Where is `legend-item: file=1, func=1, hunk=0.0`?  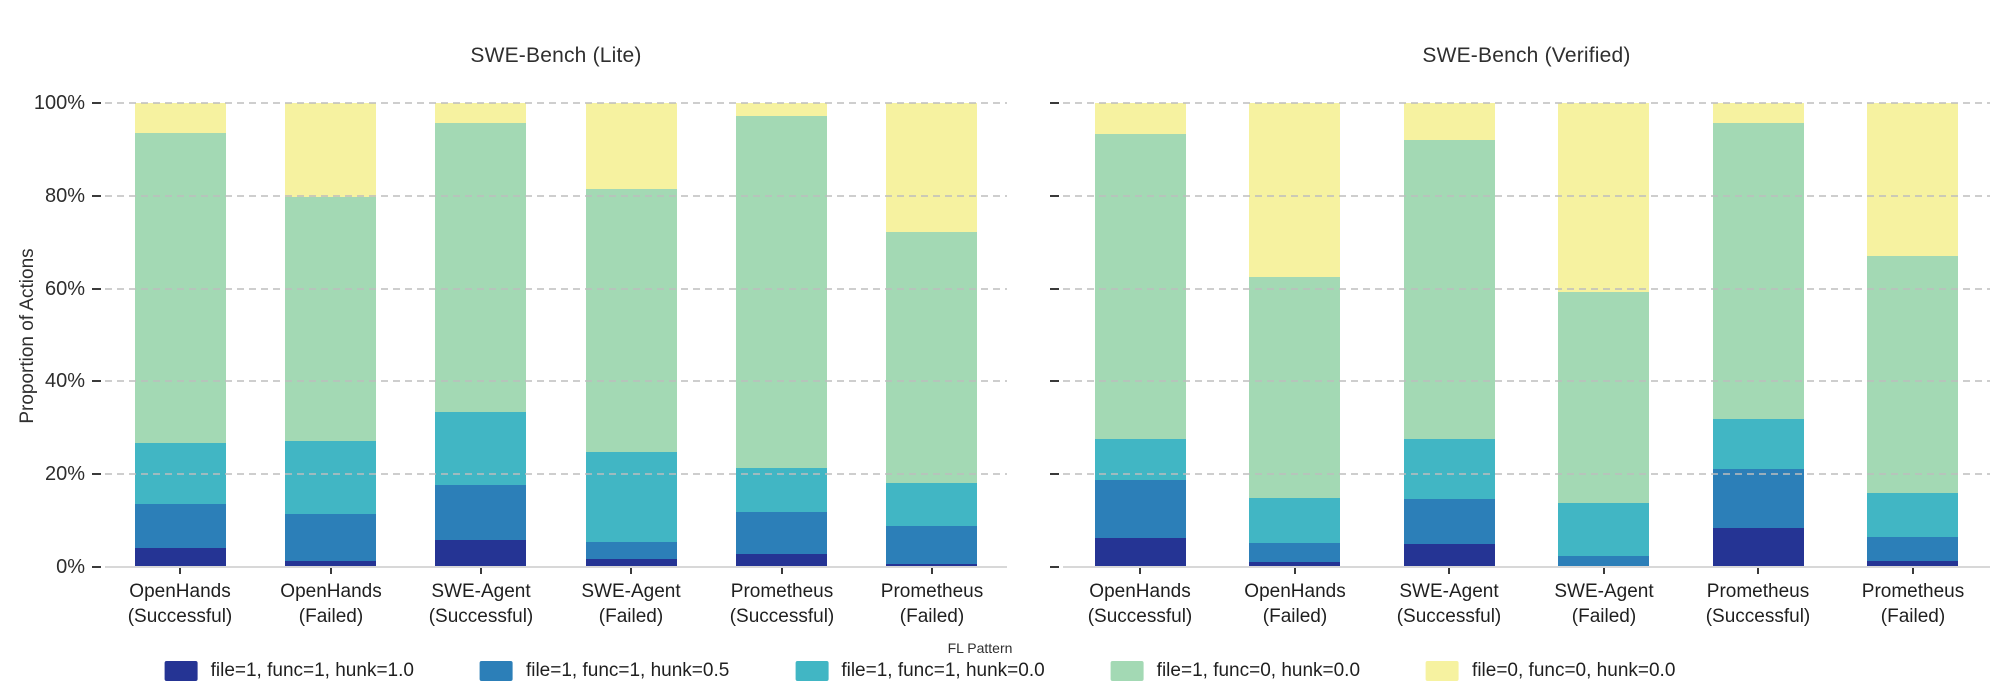
legend-item: file=1, func=1, hunk=0.0 is located at coordinates (920, 671).